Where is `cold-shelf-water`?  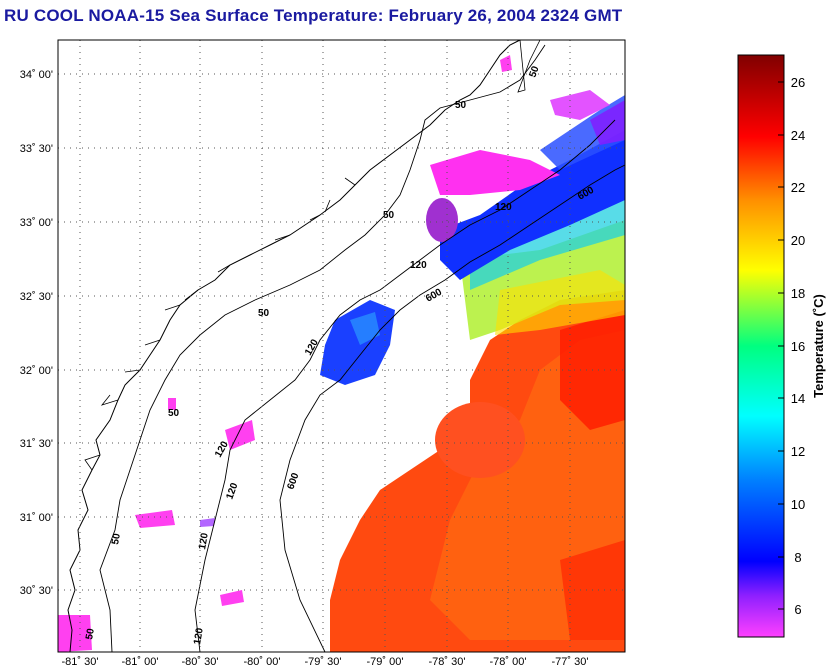
cold-shelf-water is located at coordinates (532, 205).